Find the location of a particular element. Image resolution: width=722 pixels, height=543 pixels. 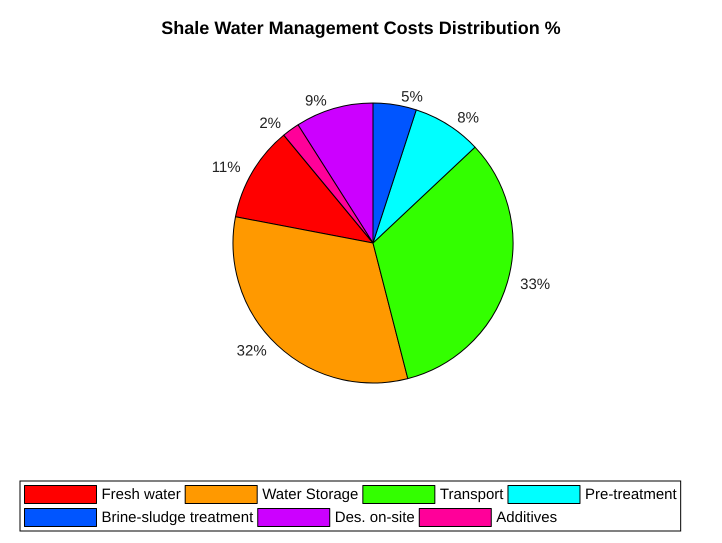

legend-label: Transport is located at coordinates (472, 494).